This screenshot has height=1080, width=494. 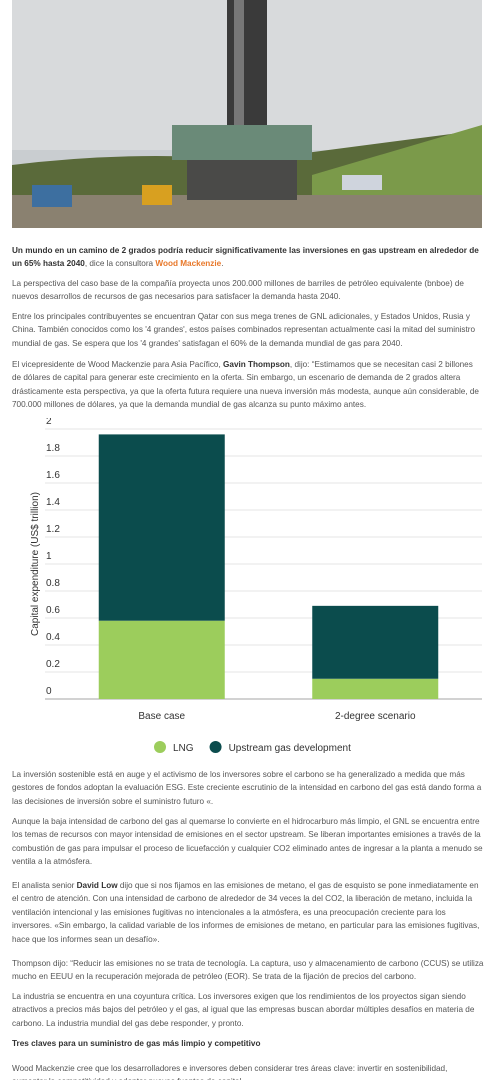 What do you see at coordinates (97, 885) in the screenshot?
I see `name: David Low` at bounding box center [97, 885].